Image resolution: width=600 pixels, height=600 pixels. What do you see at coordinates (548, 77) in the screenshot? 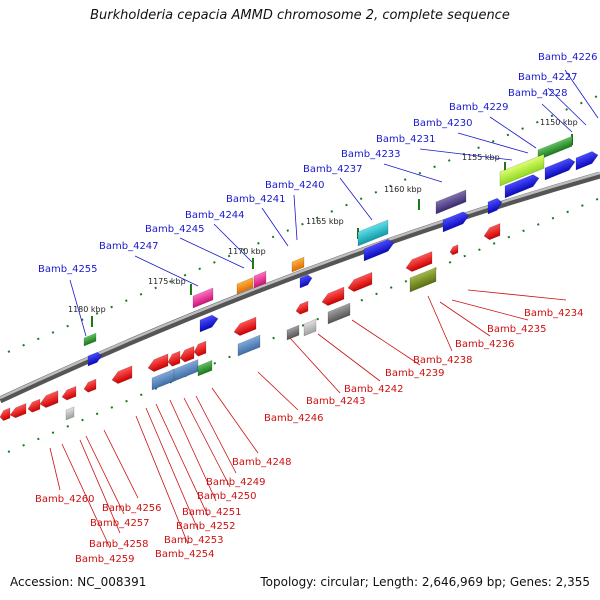
I see `forward-gene-label: Bamb_4227` at bounding box center [548, 77].